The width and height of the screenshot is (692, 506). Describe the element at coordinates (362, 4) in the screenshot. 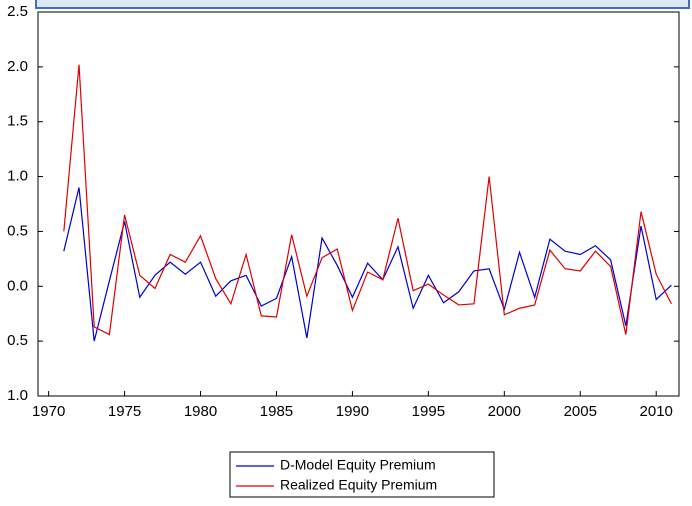

I see `title-bar` at that location.